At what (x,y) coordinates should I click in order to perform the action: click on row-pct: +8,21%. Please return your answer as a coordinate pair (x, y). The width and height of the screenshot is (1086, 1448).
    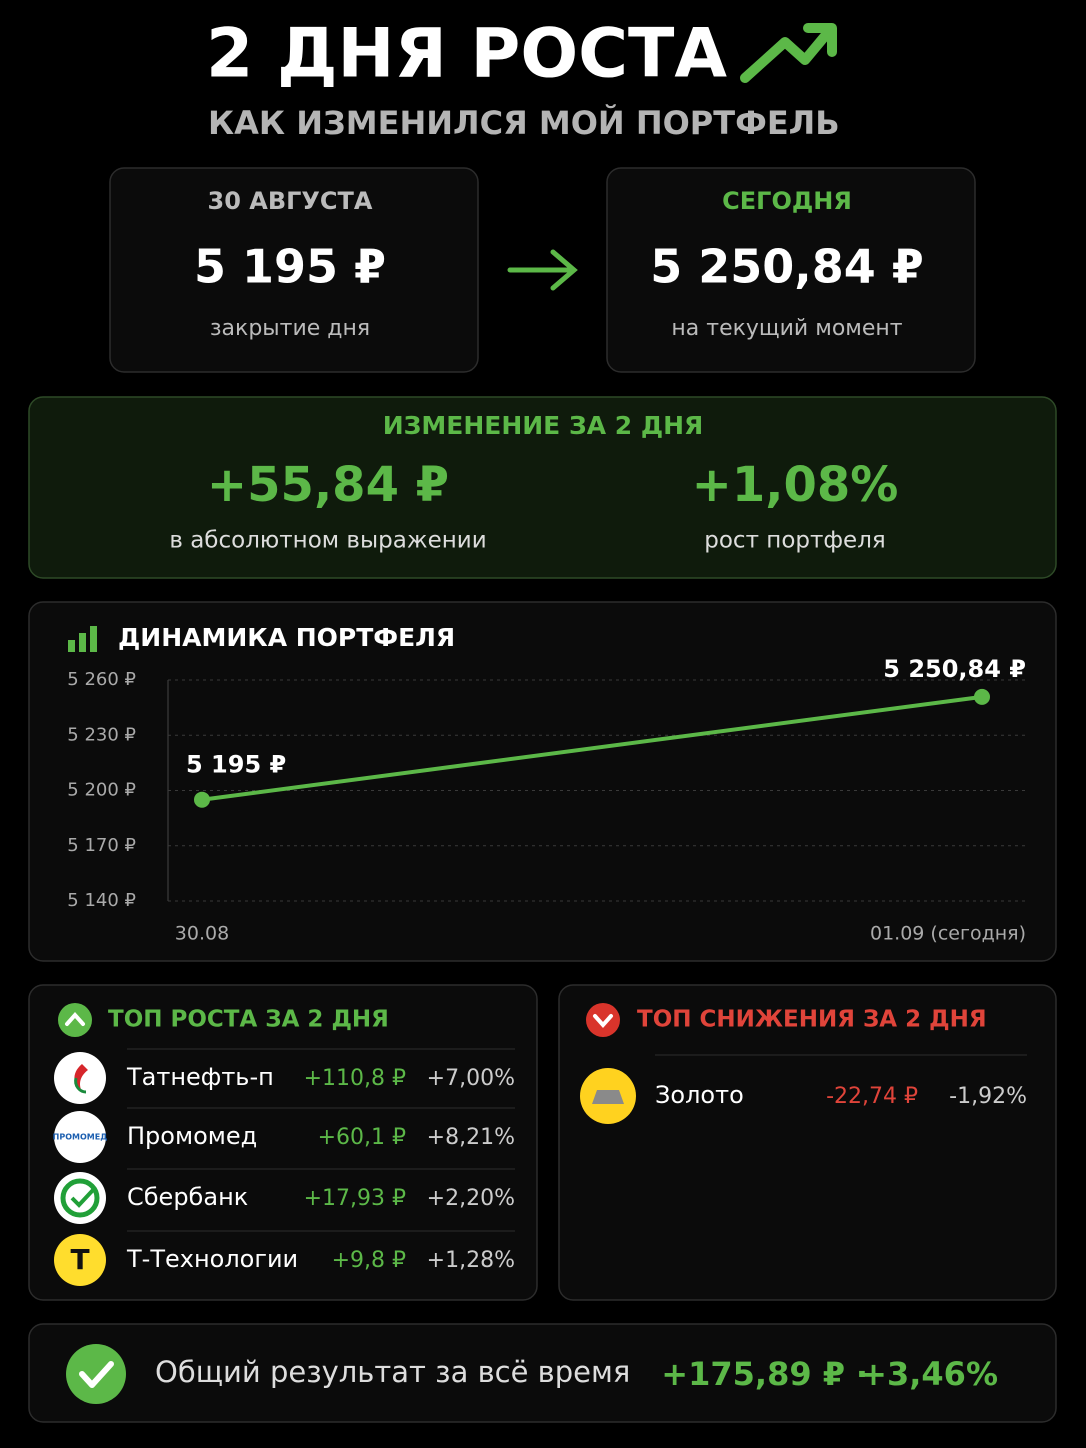
    Looking at the image, I should click on (471, 1137).